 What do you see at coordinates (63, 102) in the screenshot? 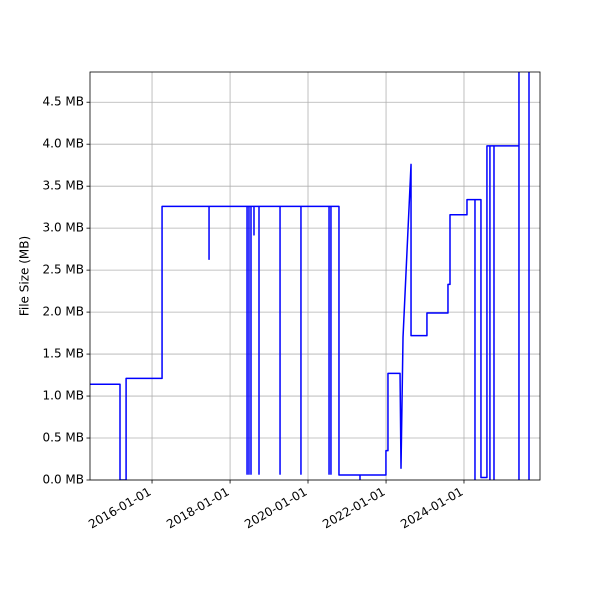
I see `y-tick-label: 4.5 MB` at bounding box center [63, 102].